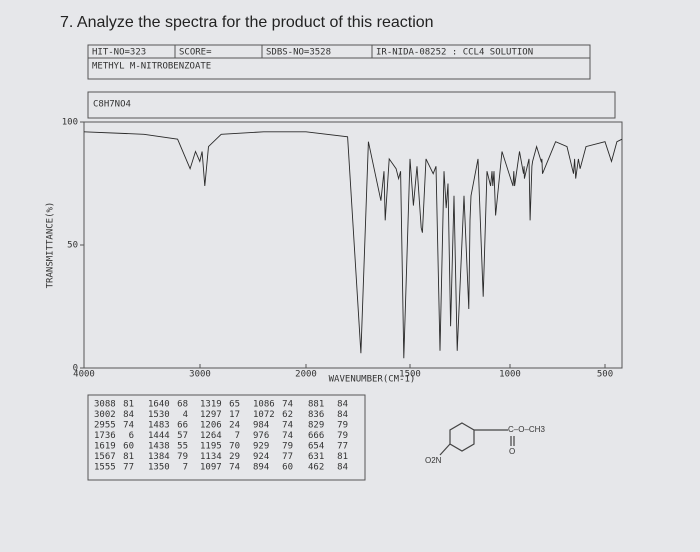  What do you see at coordinates (119, 53) in the screenshot?
I see `hit-number: HIT-NO=323` at bounding box center [119, 53].